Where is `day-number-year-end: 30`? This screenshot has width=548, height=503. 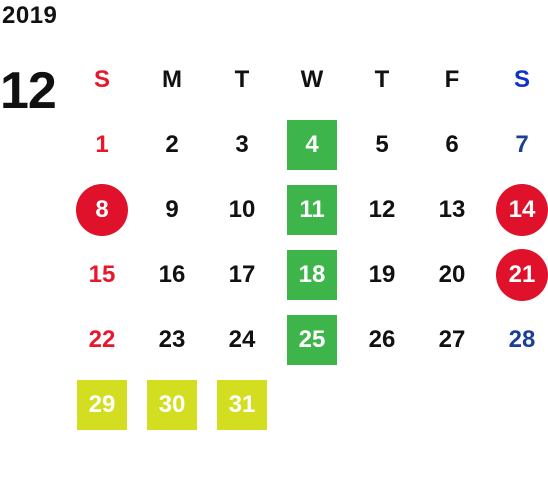 day-number-year-end: 30 is located at coordinates (172, 404).